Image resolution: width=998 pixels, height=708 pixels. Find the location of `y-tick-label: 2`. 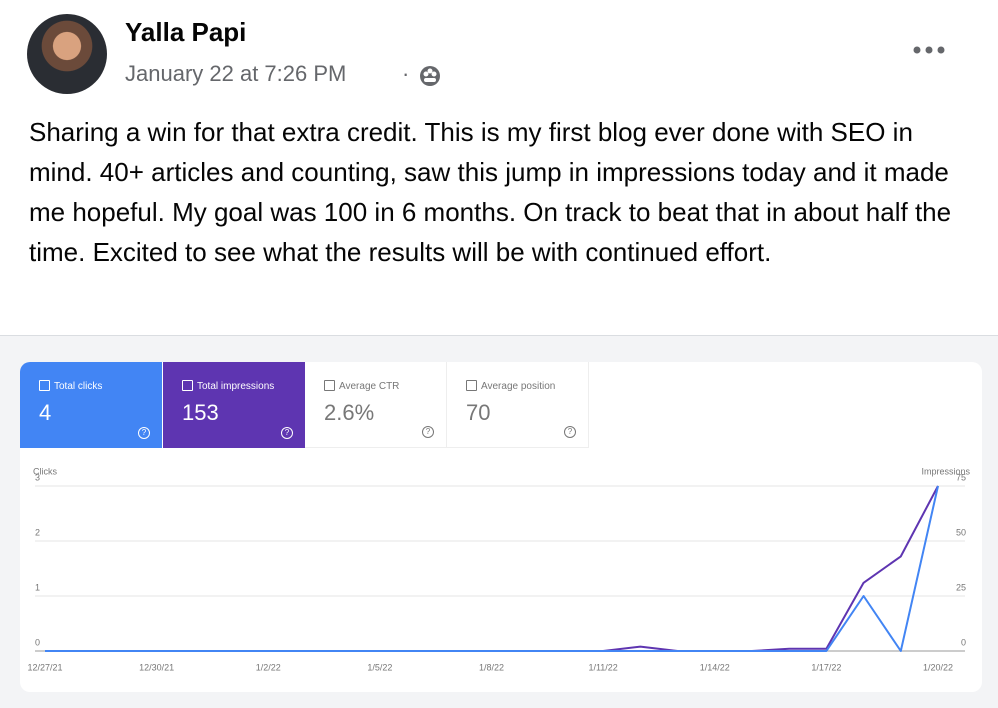

y-tick-label: 2 is located at coordinates (37, 532).